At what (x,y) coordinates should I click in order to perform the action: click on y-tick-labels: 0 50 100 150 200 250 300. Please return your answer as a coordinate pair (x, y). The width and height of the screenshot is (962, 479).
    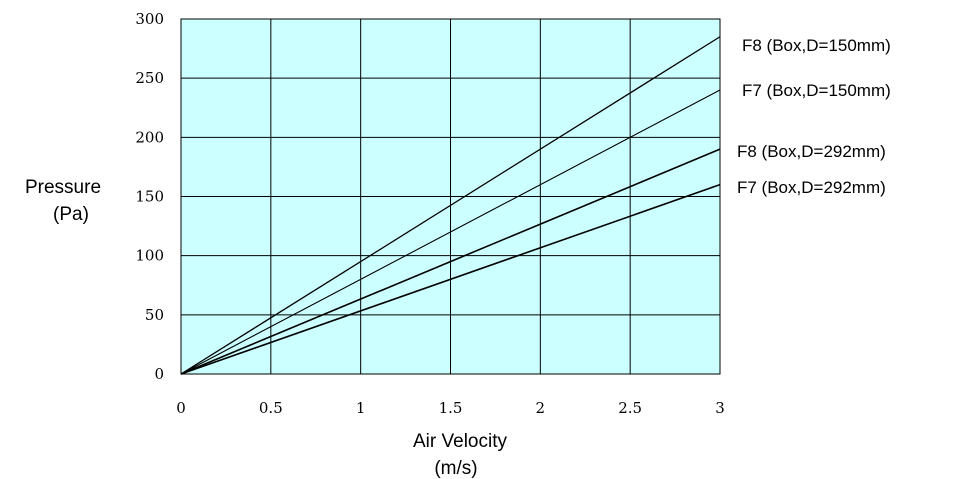
    Looking at the image, I should click on (149, 196).